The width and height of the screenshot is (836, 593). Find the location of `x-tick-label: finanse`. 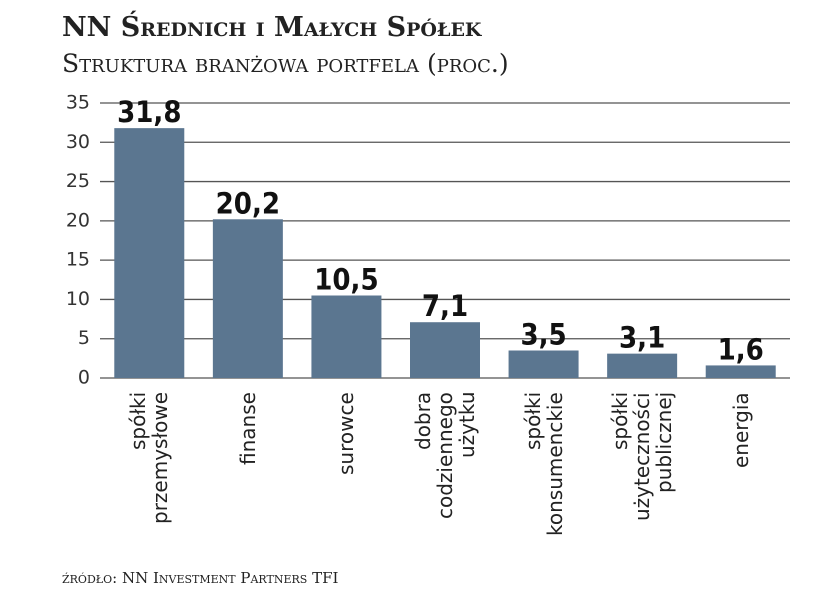

x-tick-label: finanse is located at coordinates (247, 428).